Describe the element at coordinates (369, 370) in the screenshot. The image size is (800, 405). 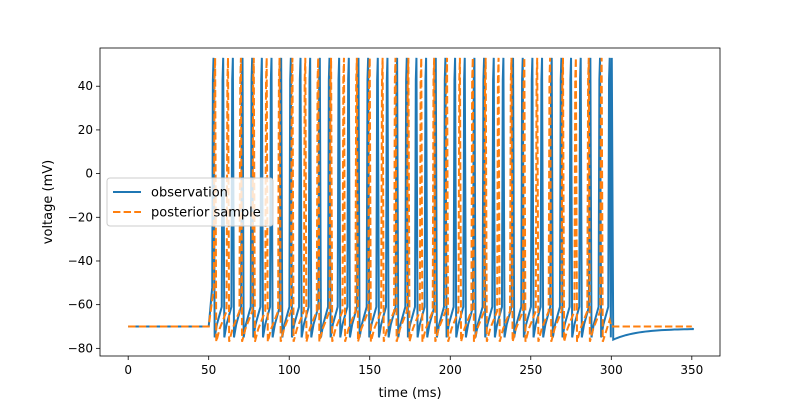
I see `x-tick-label: 150` at that location.